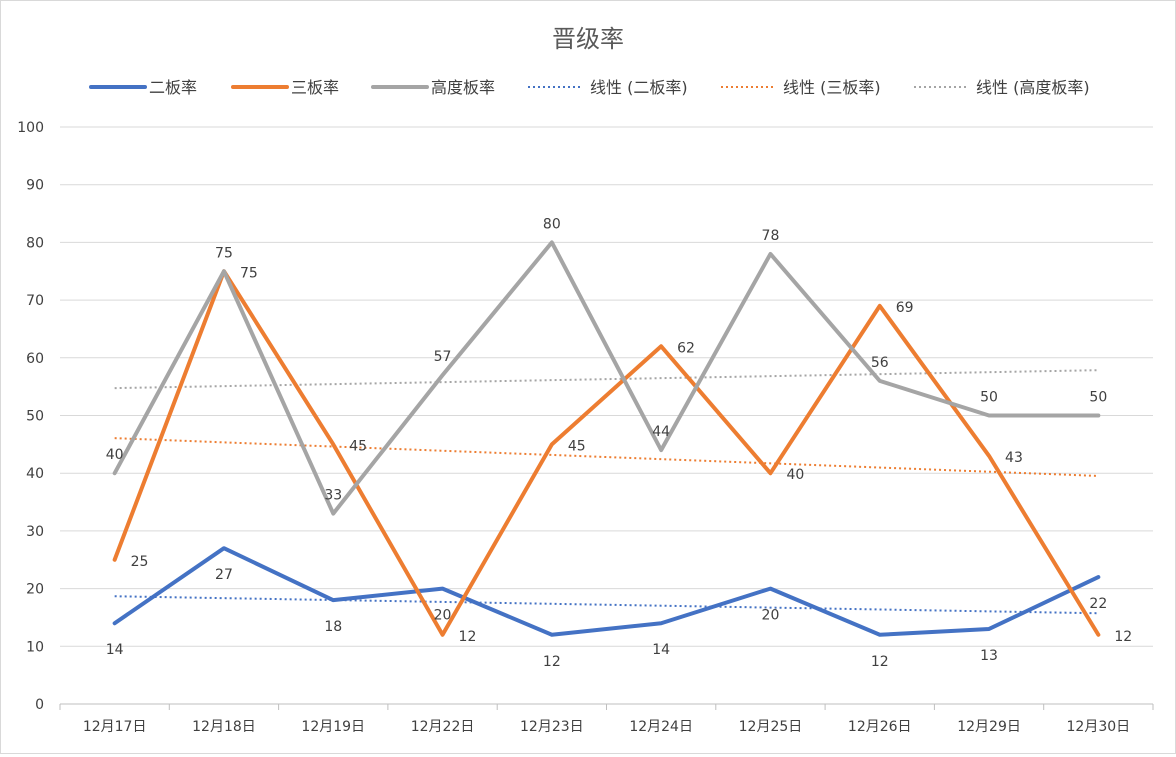 The image size is (1176, 757). I want to click on y-tick-label: 70, so click(35, 301).